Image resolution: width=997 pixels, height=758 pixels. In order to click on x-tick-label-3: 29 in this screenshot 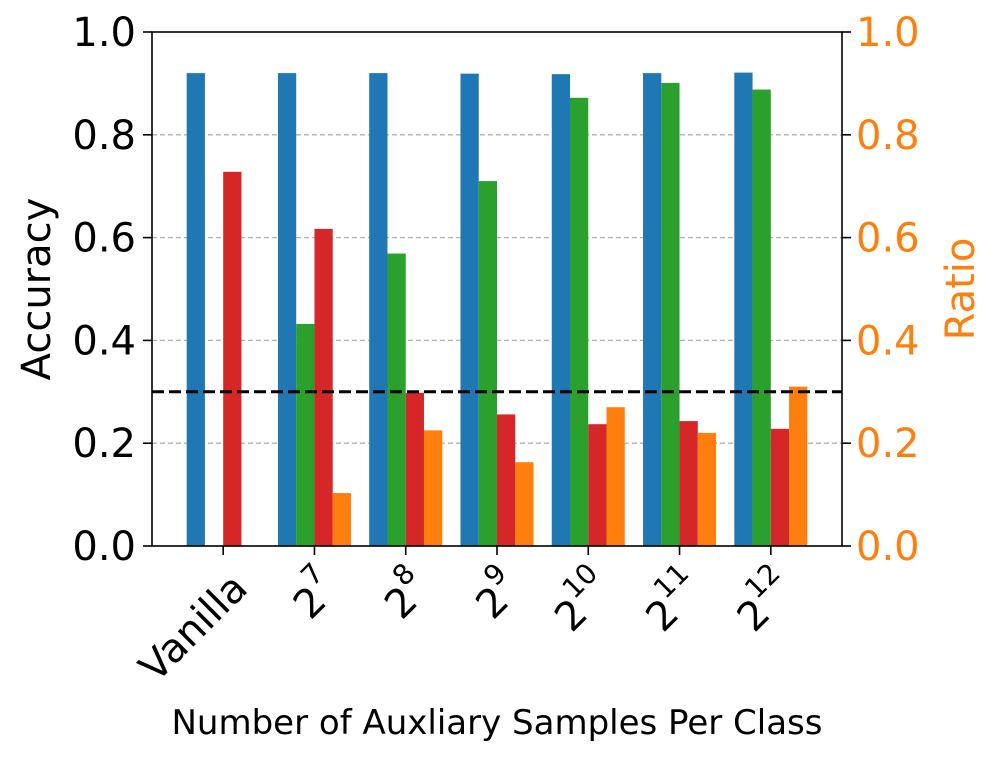, I will do `click(495, 592)`.